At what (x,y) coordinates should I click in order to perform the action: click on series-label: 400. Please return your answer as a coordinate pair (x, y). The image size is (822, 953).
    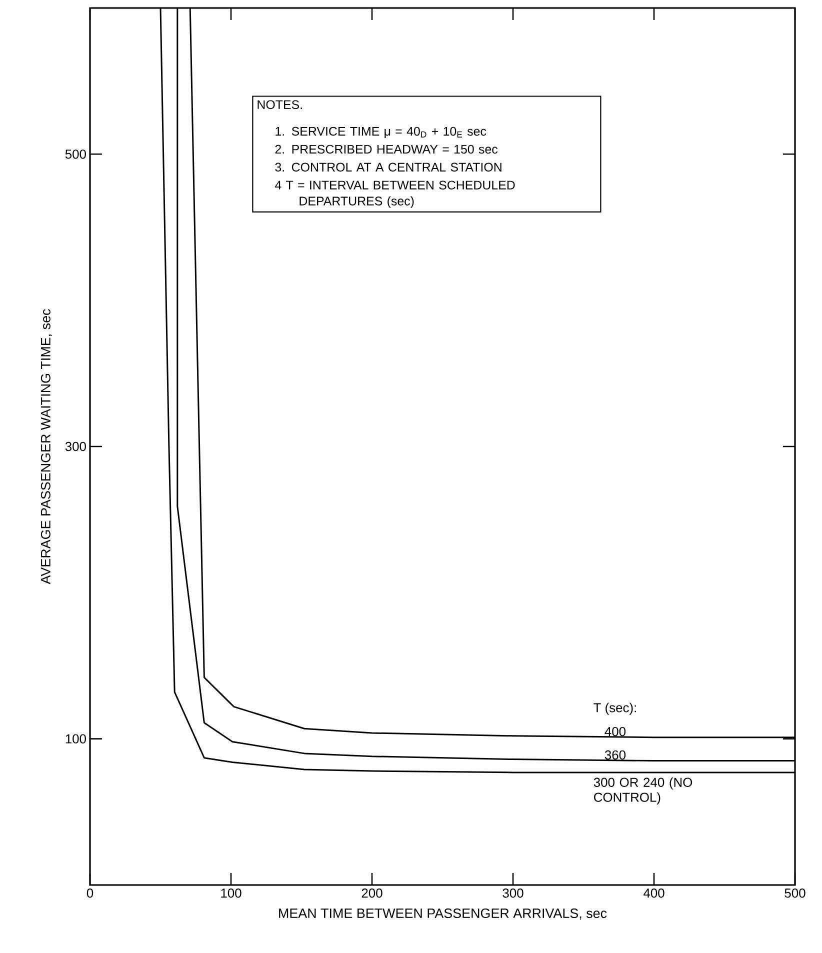
    Looking at the image, I should click on (615, 731).